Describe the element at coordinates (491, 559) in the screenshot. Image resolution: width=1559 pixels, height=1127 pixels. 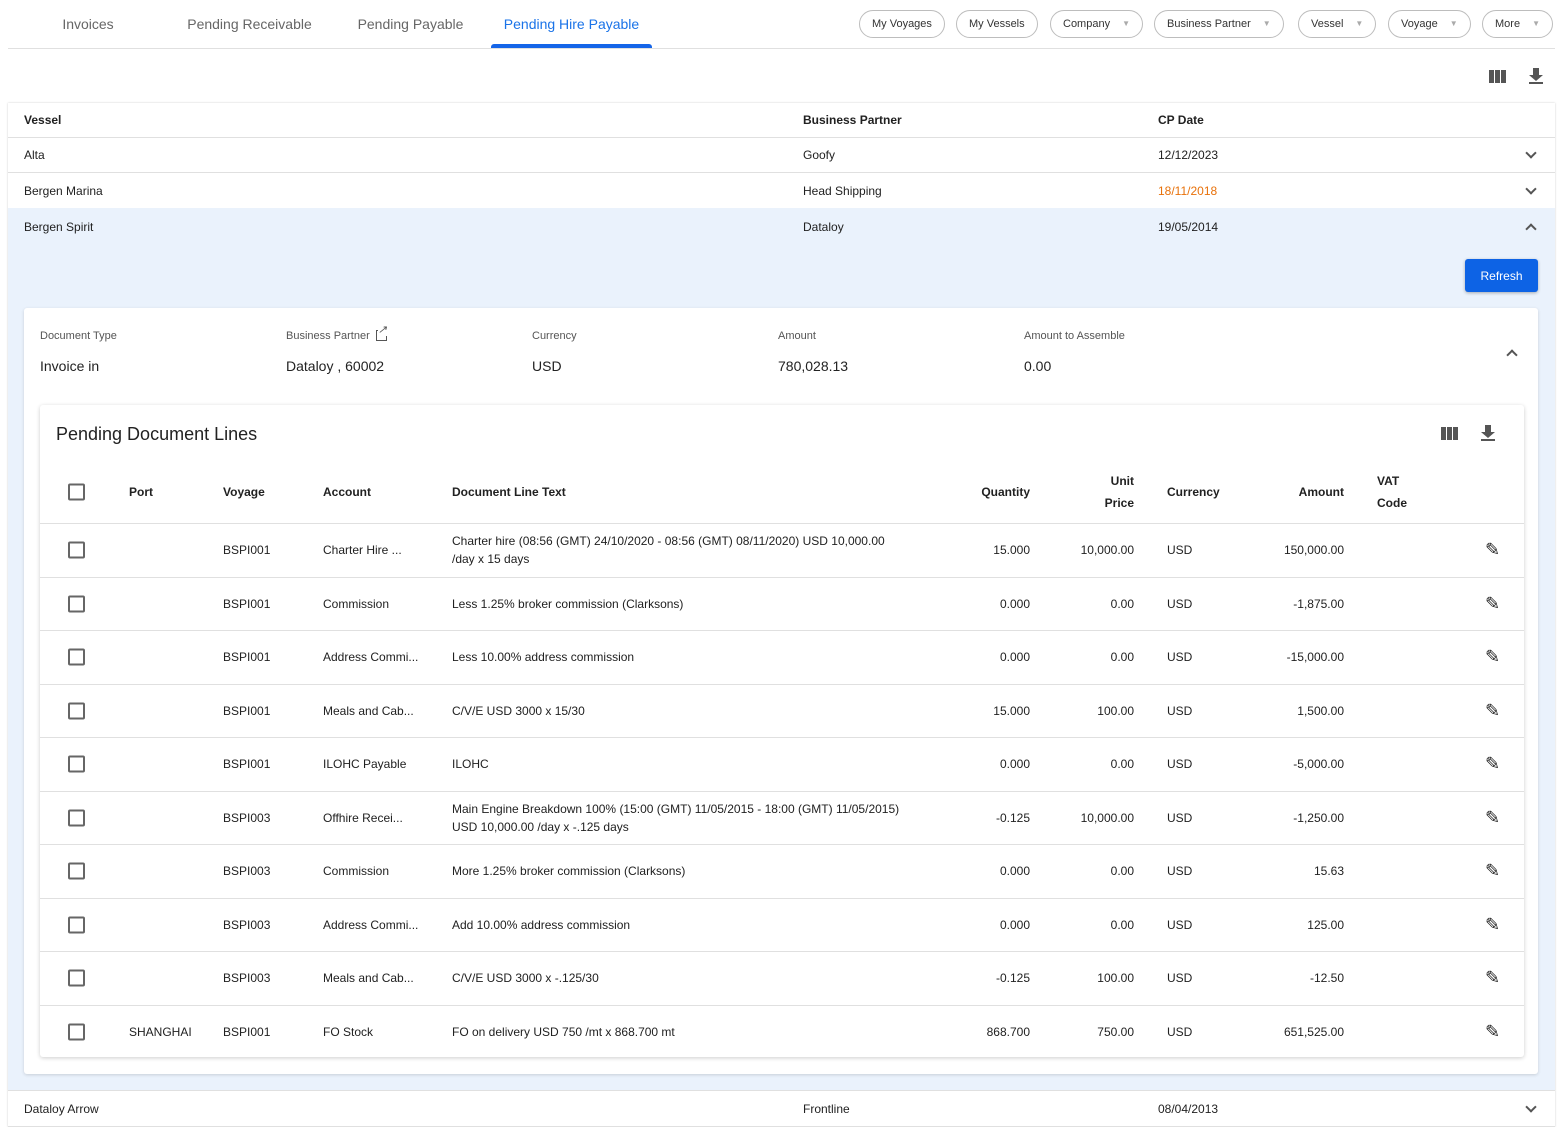
I see `text-line: /day x 15 days` at that location.